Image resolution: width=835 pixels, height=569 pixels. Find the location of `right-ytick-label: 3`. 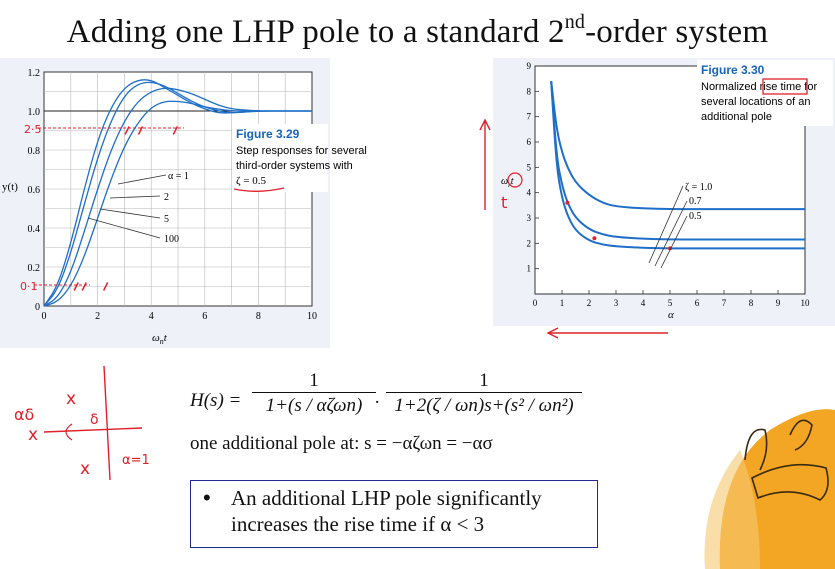

right-ytick-label: 3 is located at coordinates (529, 218).